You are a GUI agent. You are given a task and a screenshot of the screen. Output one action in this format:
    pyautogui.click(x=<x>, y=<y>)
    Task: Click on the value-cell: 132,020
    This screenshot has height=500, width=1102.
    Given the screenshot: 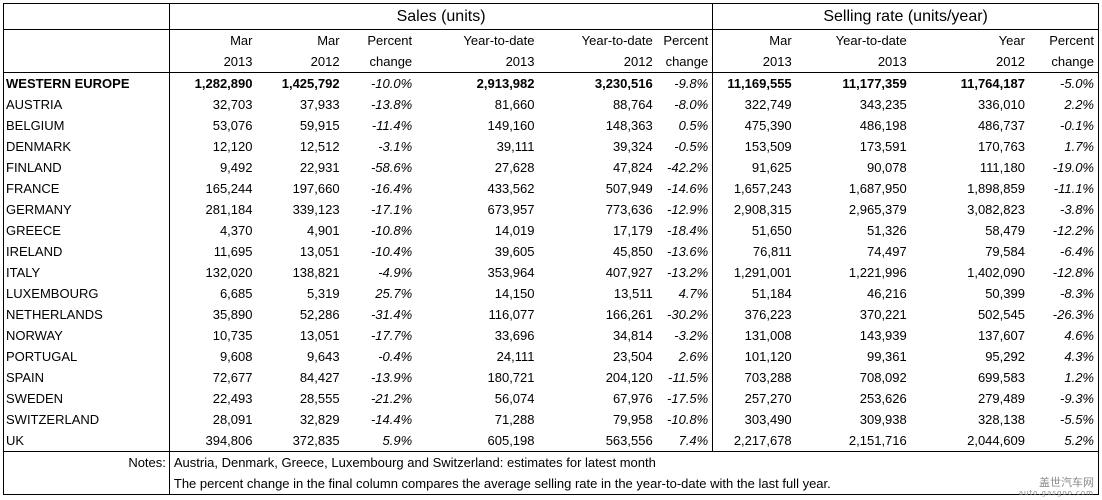 What is the action you would take?
    pyautogui.click(x=229, y=272)
    